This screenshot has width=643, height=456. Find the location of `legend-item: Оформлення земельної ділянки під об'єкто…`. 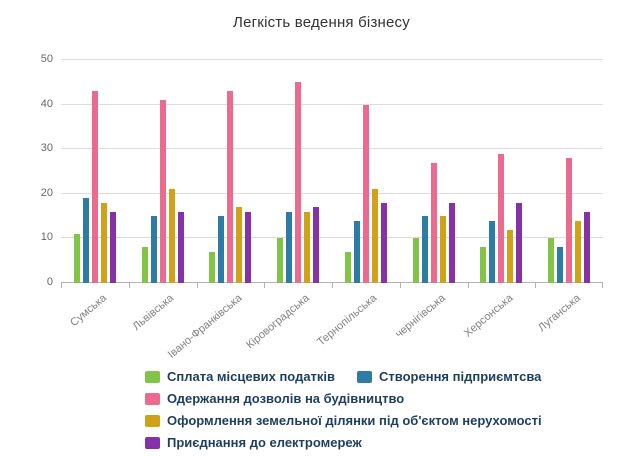

legend-item: Оформлення земельної ділянки під об'єкто… is located at coordinates (343, 420).